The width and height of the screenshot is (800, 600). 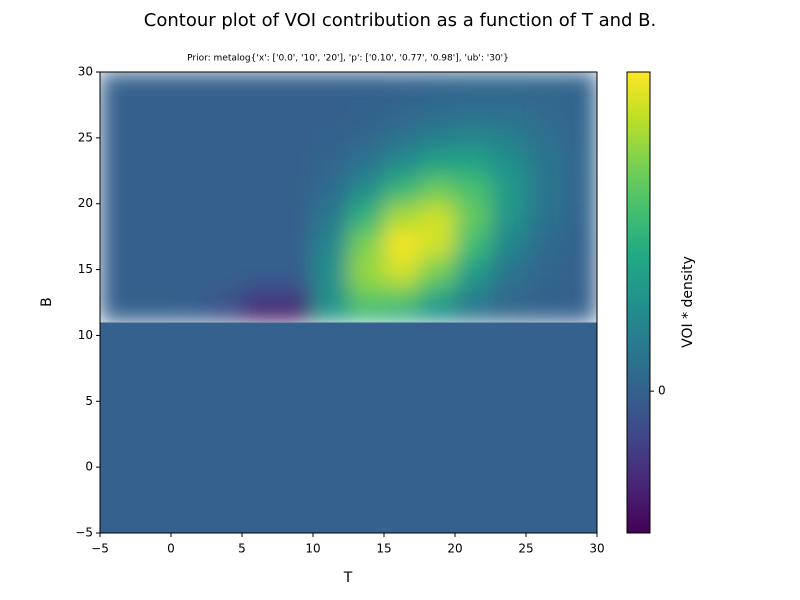 I want to click on x-tick-label: 15, so click(x=383, y=549).